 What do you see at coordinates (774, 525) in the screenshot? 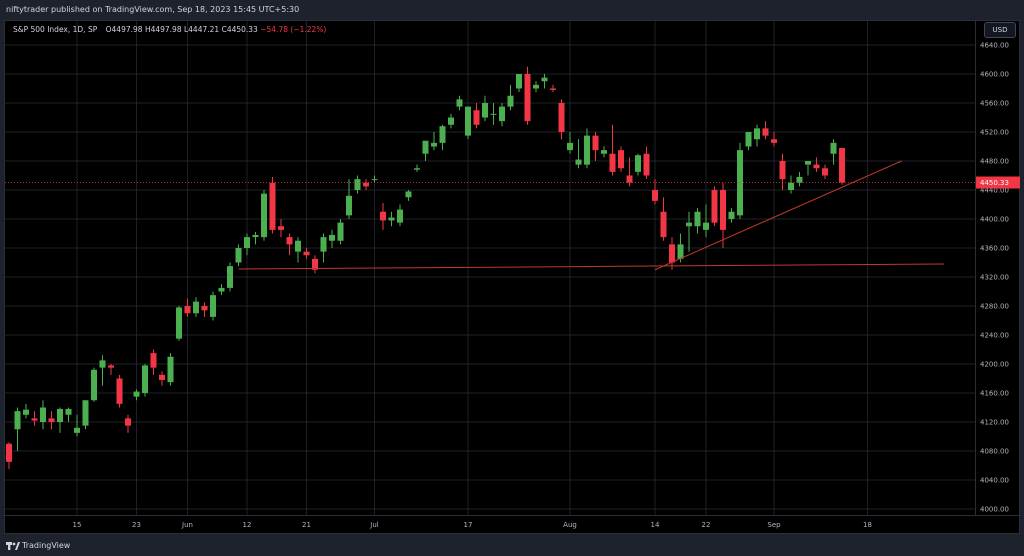
I see `time-tick-label: Sep` at bounding box center [774, 525].